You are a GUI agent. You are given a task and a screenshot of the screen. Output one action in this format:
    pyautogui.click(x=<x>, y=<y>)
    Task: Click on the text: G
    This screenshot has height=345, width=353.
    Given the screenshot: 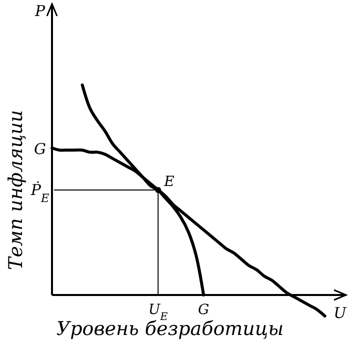 What is the action you would take?
    pyautogui.click(x=40, y=149)
    